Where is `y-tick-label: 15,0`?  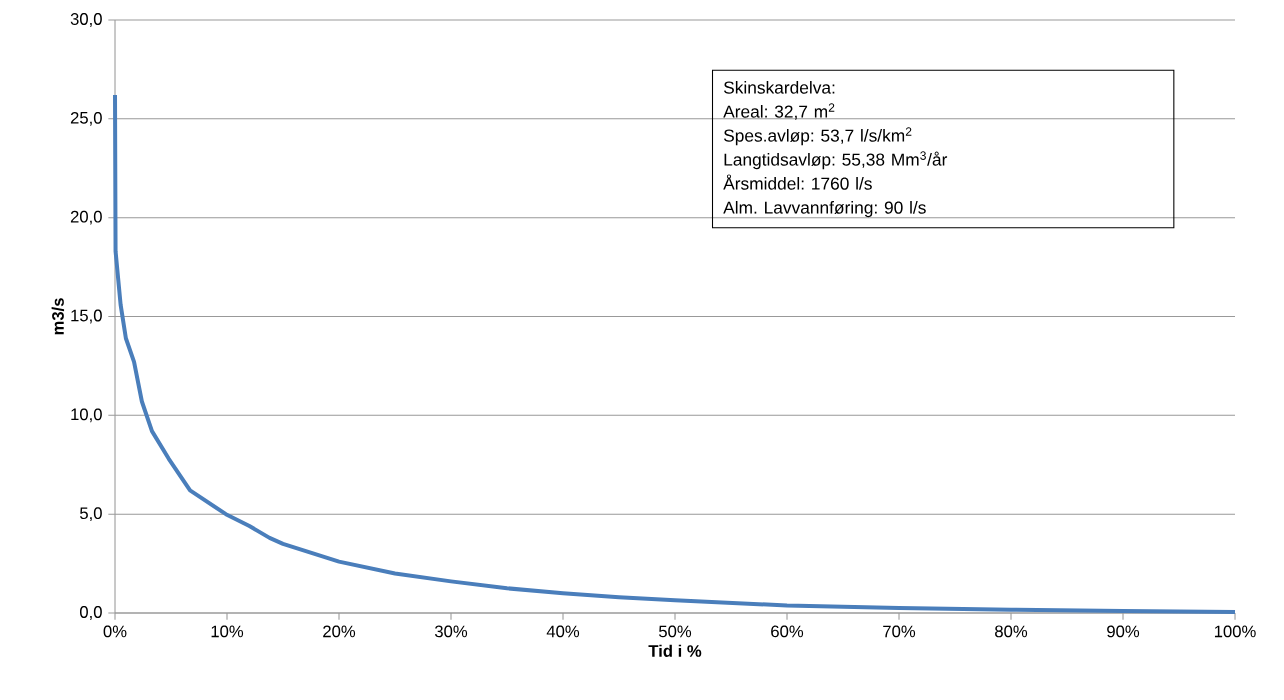 y-tick-label: 15,0 is located at coordinates (86, 316).